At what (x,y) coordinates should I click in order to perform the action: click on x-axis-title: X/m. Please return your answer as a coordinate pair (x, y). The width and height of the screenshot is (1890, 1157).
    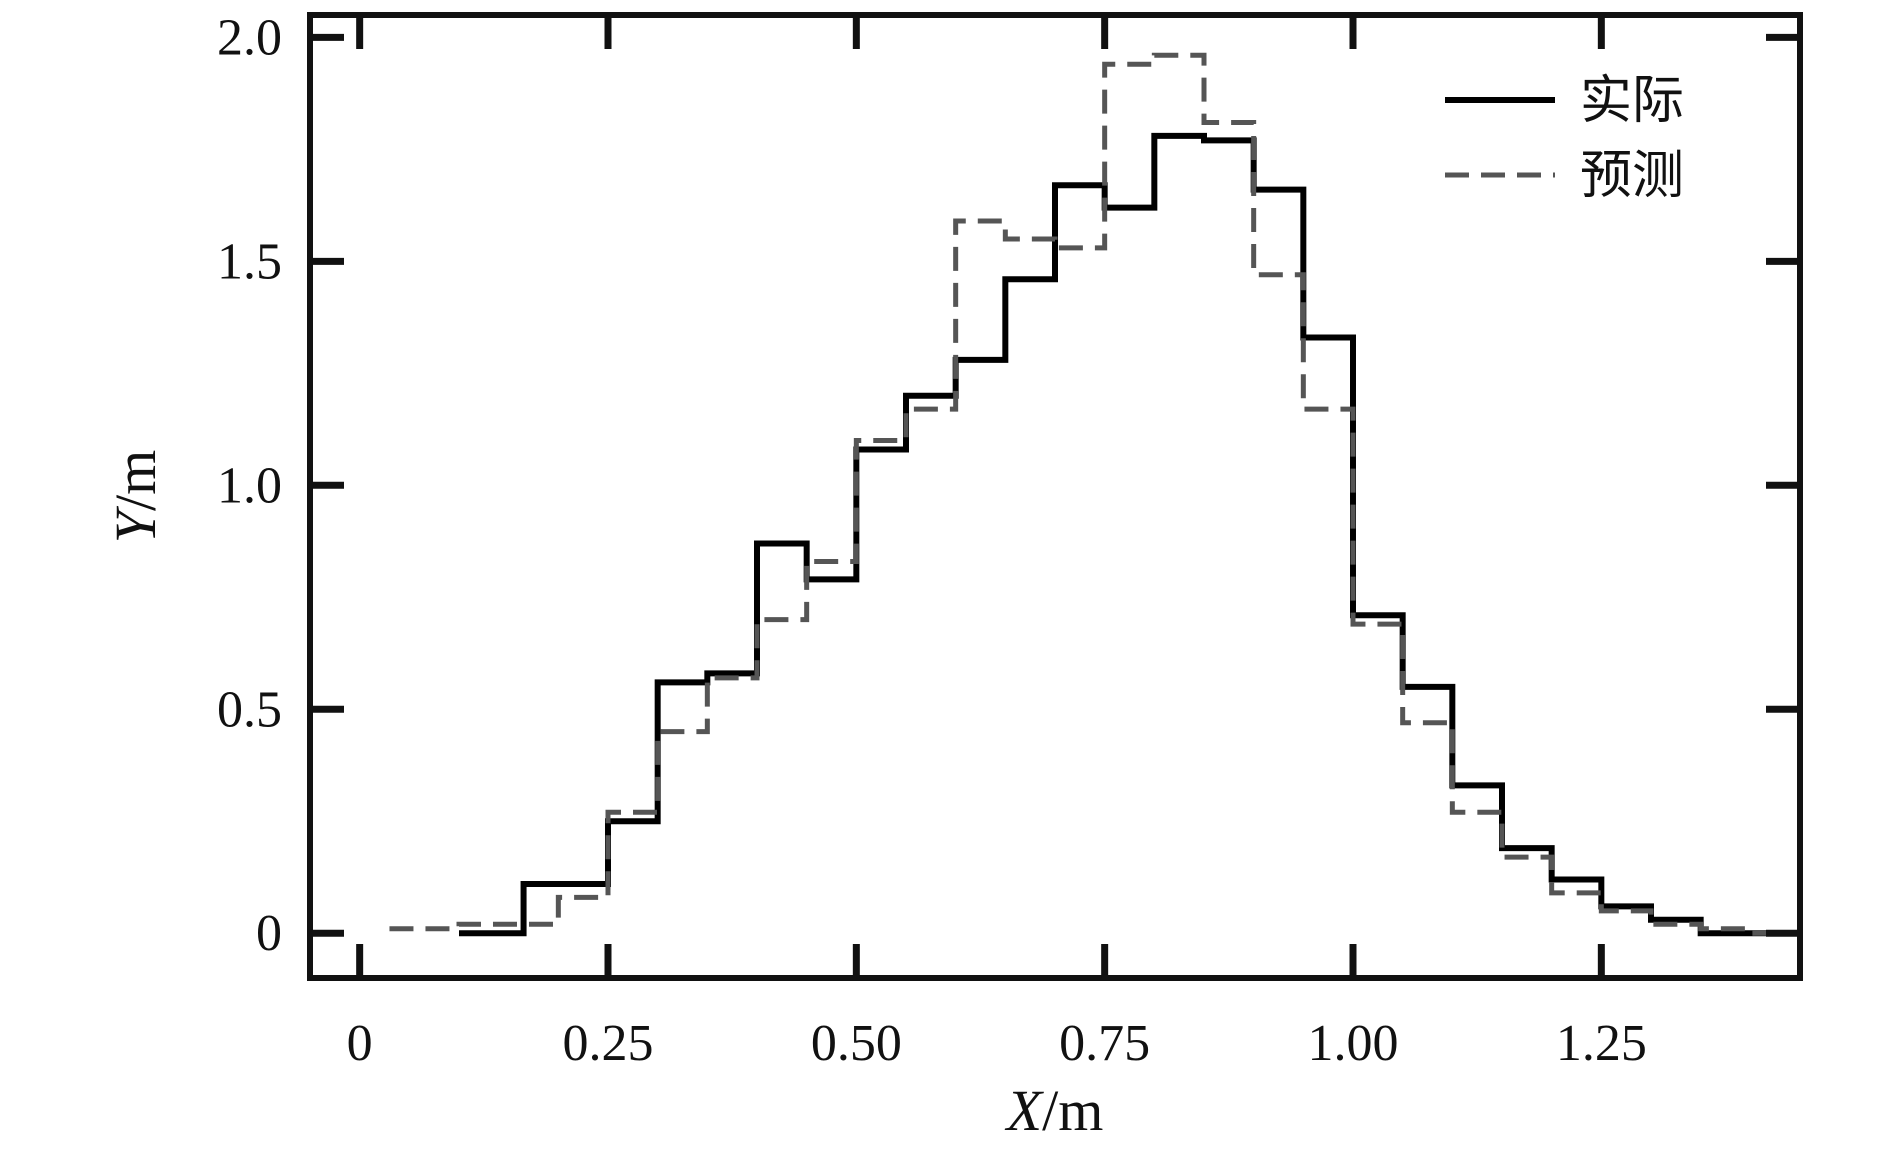
    Looking at the image, I should click on (1054, 1110).